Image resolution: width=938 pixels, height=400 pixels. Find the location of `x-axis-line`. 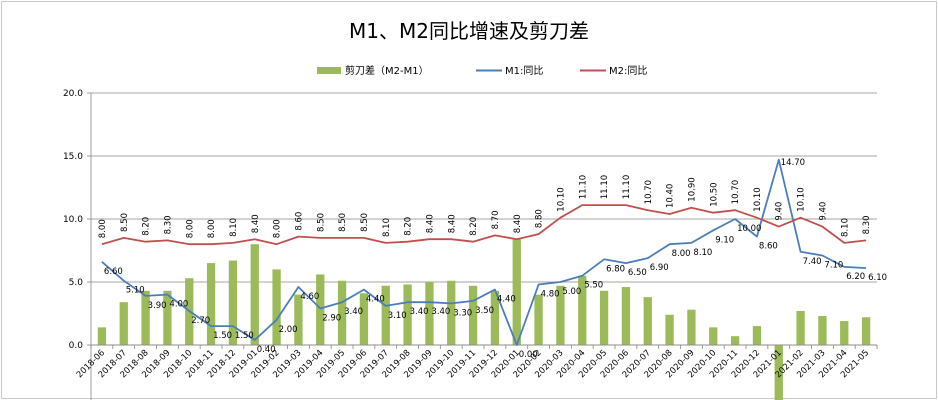

x-axis-line is located at coordinates (484, 346).